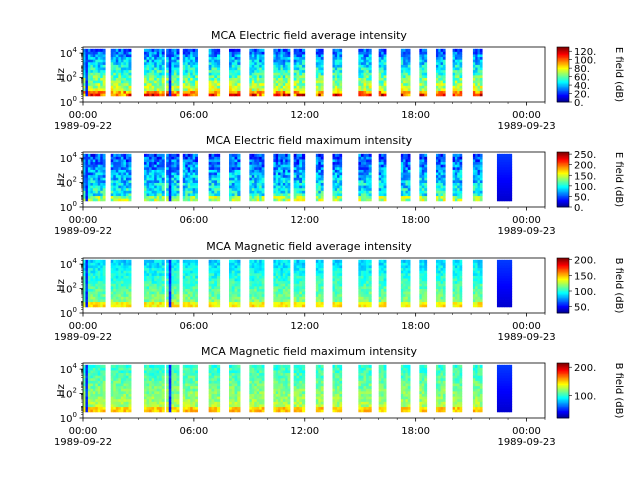 The width and height of the screenshot is (640, 480). I want to click on y-tick-label: 100, so click(68, 102).